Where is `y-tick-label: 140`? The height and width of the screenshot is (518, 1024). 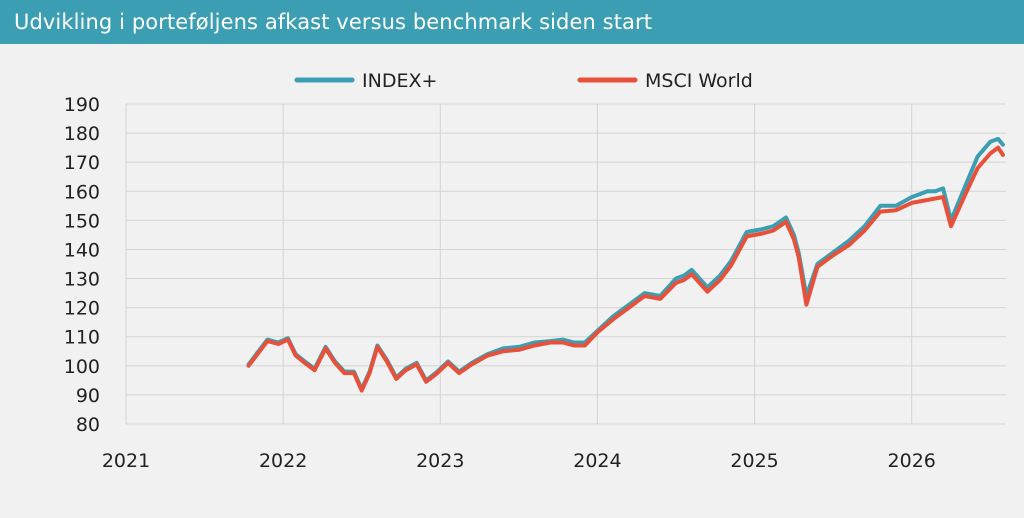 y-tick-label: 140 is located at coordinates (82, 250).